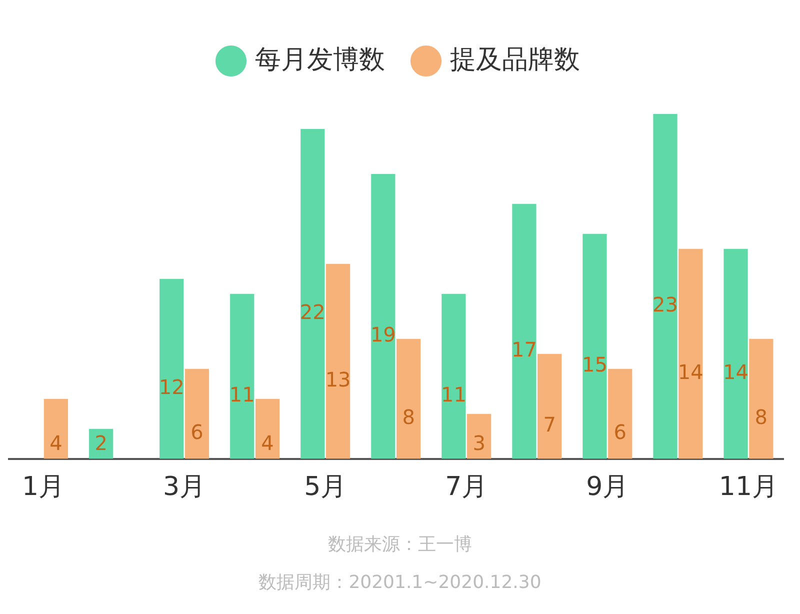 Image resolution: width=800 pixels, height=614 pixels. I want to click on data-label: 3, so click(479, 443).